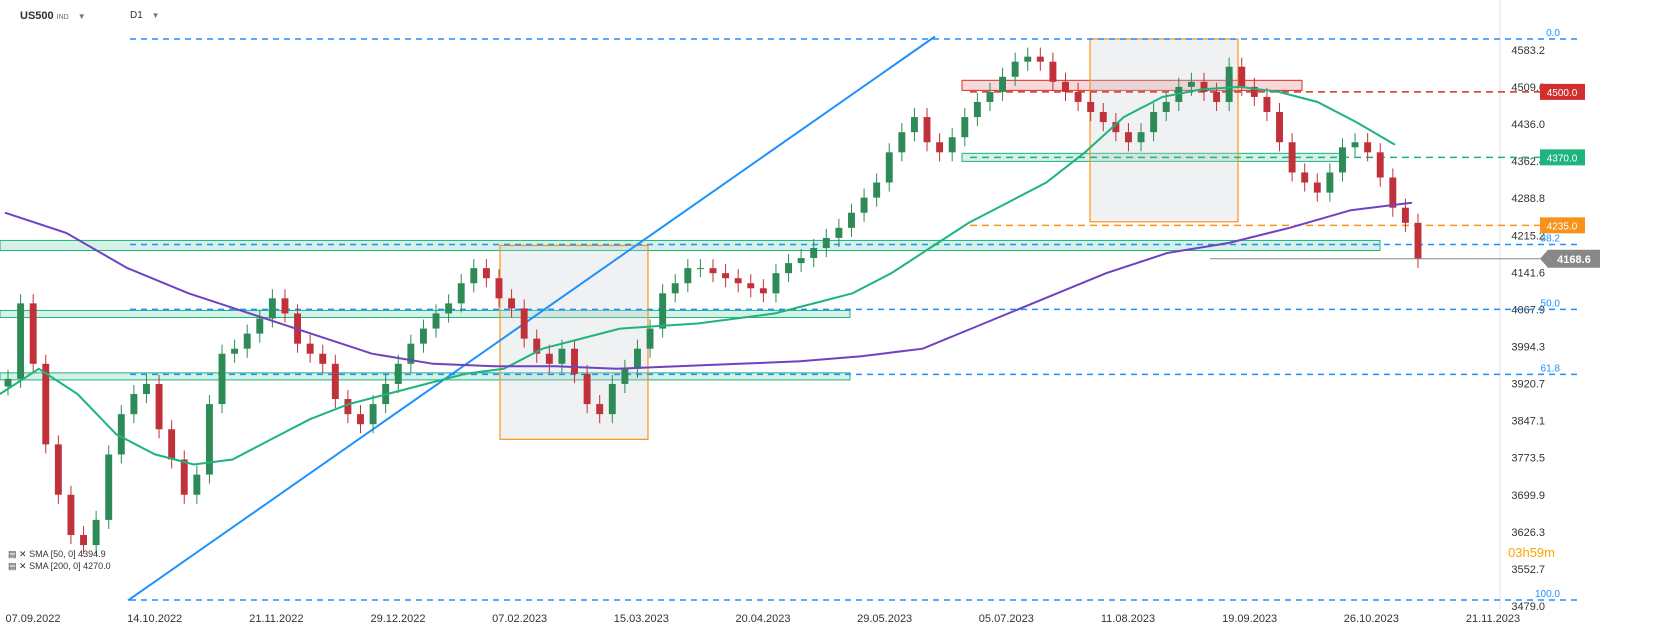  Describe the element at coordinates (1528, 459) in the screenshot. I see `y-tick-label: 3773.5` at that location.